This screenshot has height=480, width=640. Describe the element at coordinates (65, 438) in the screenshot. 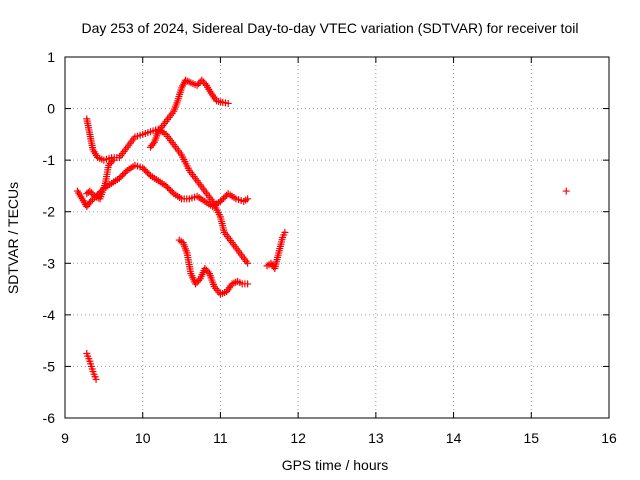

I see `x-tick-label: 9` at that location.